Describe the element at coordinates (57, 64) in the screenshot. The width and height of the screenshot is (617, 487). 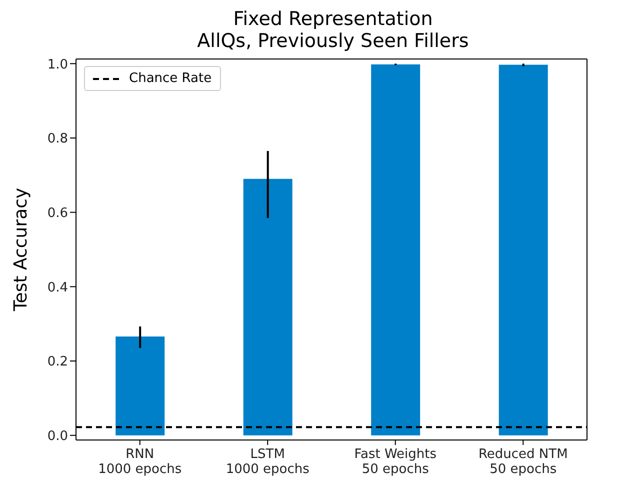
I see `y-tick-label: 1.0` at that location.